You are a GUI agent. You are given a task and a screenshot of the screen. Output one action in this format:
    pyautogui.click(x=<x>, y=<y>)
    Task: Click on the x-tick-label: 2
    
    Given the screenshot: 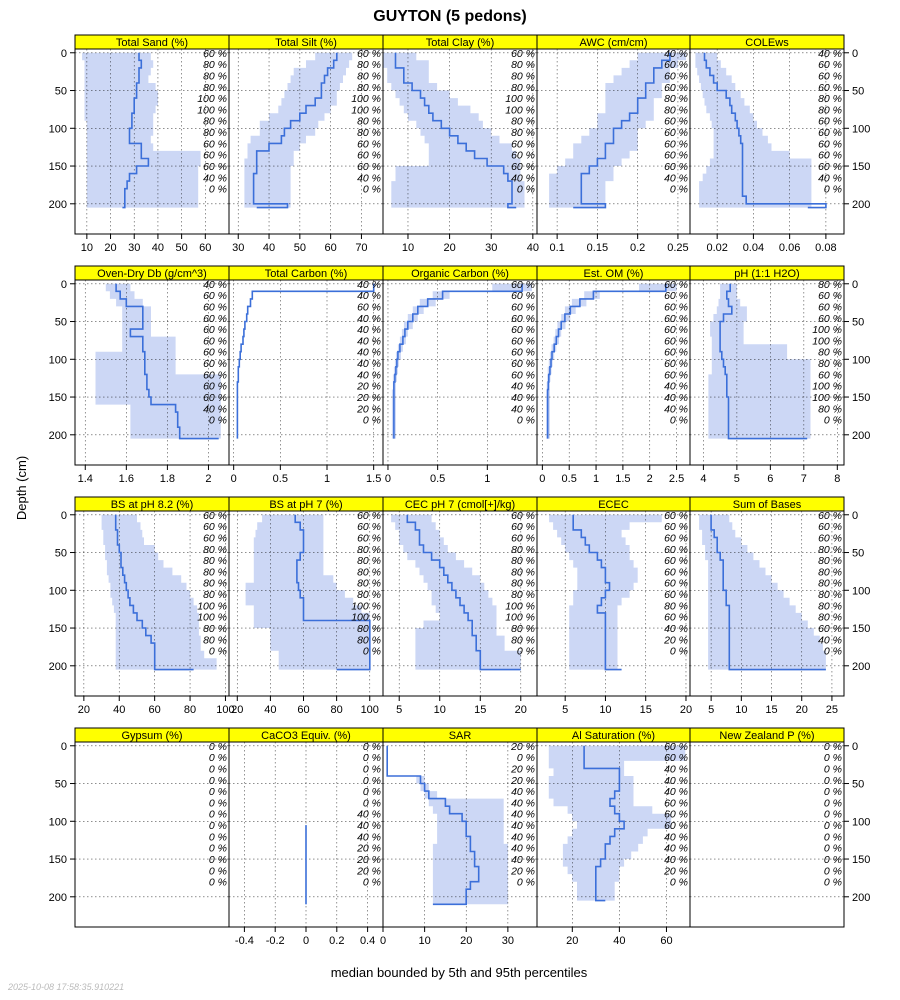 What is the action you would take?
    pyautogui.click(x=208, y=479)
    